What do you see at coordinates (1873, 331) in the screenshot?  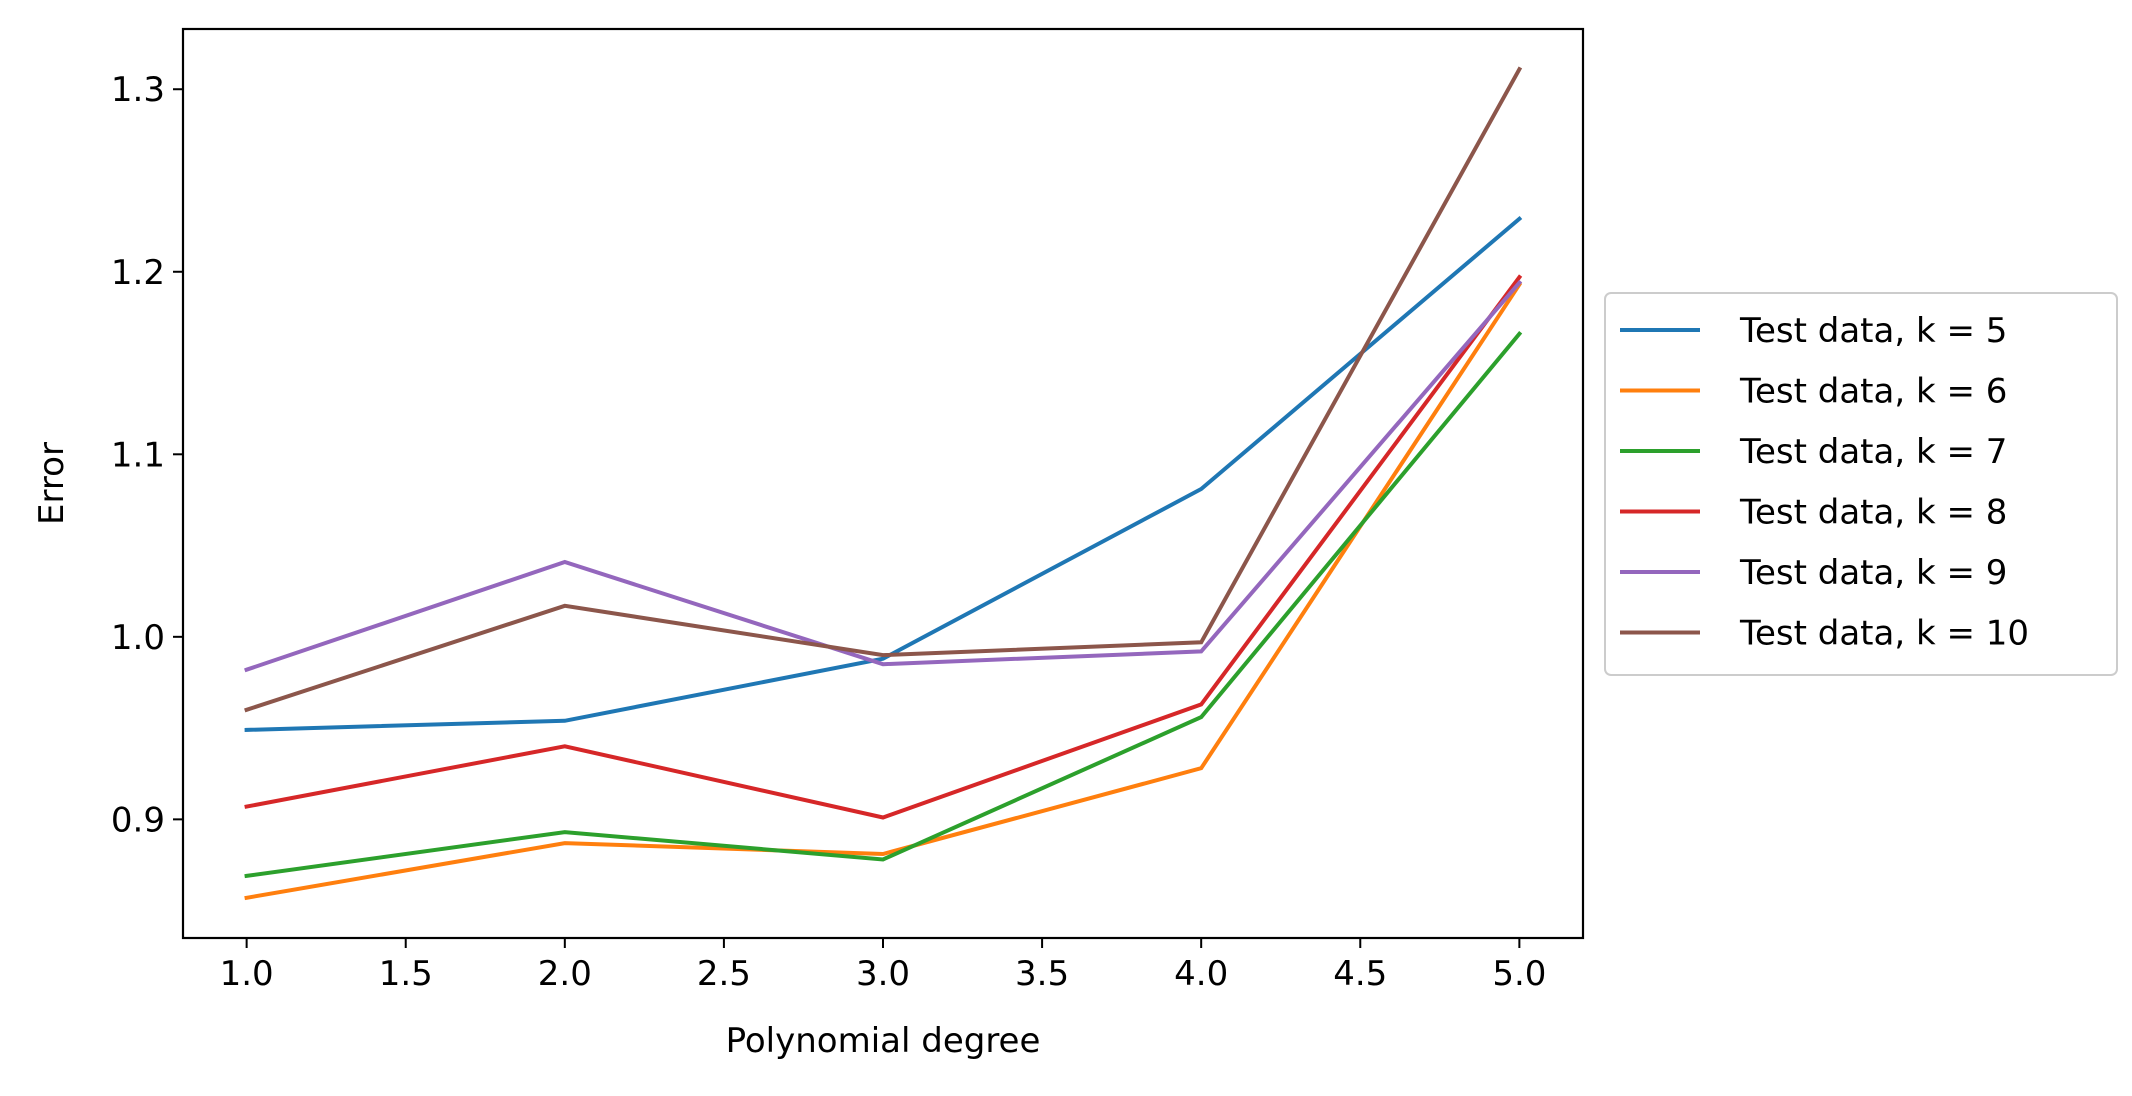 I see `legend-label-1: Test data, k = 5` at bounding box center [1873, 331].